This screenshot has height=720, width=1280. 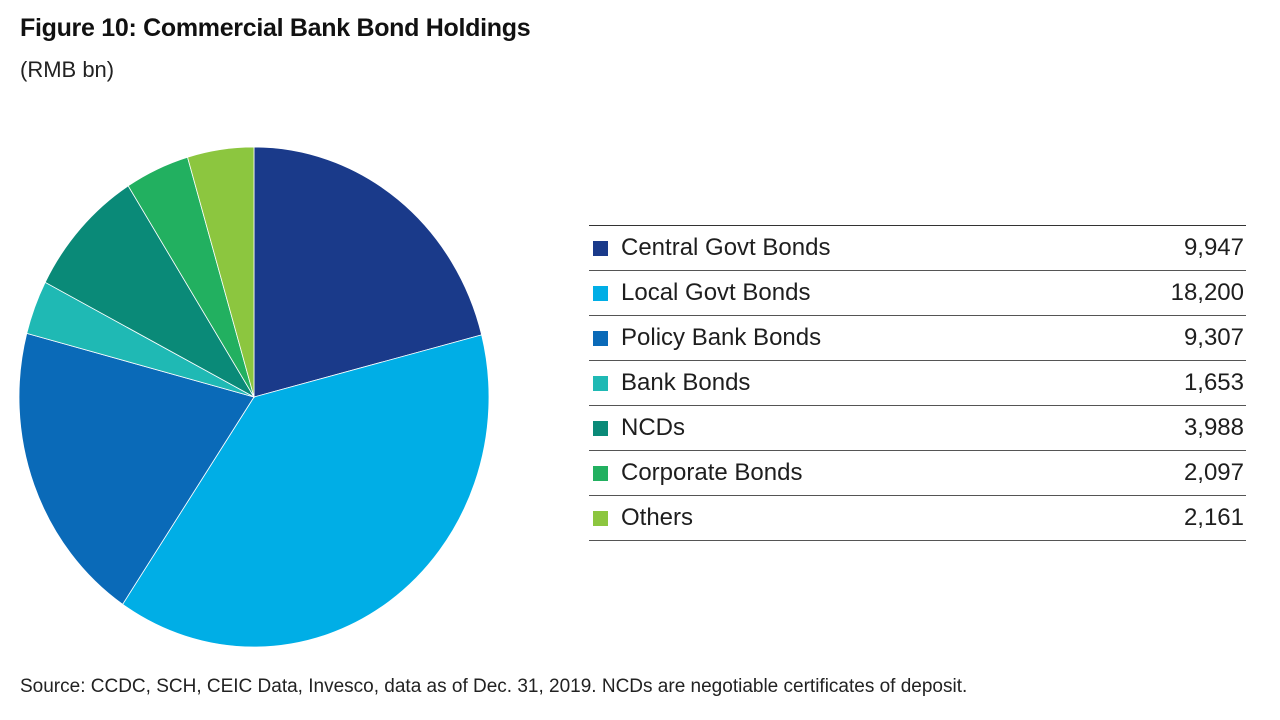 I want to click on chart-title: Figure 10: Commercial Bank Bond Holdings, so click(x=275, y=28).